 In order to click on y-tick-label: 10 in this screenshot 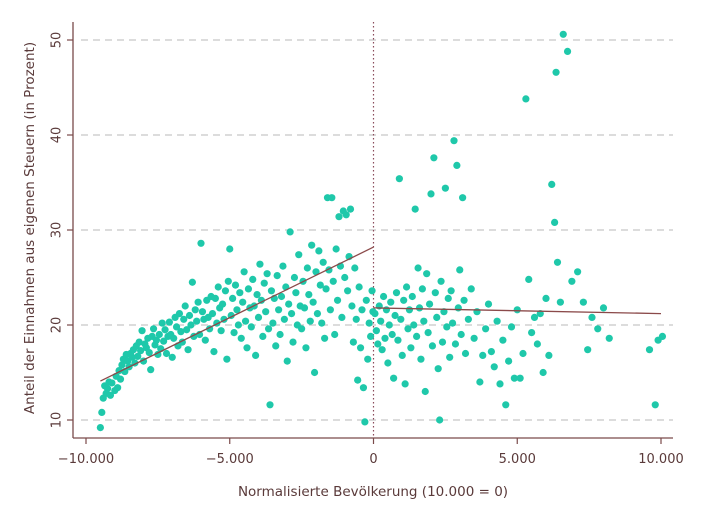, I will do `click(57, 420)`.